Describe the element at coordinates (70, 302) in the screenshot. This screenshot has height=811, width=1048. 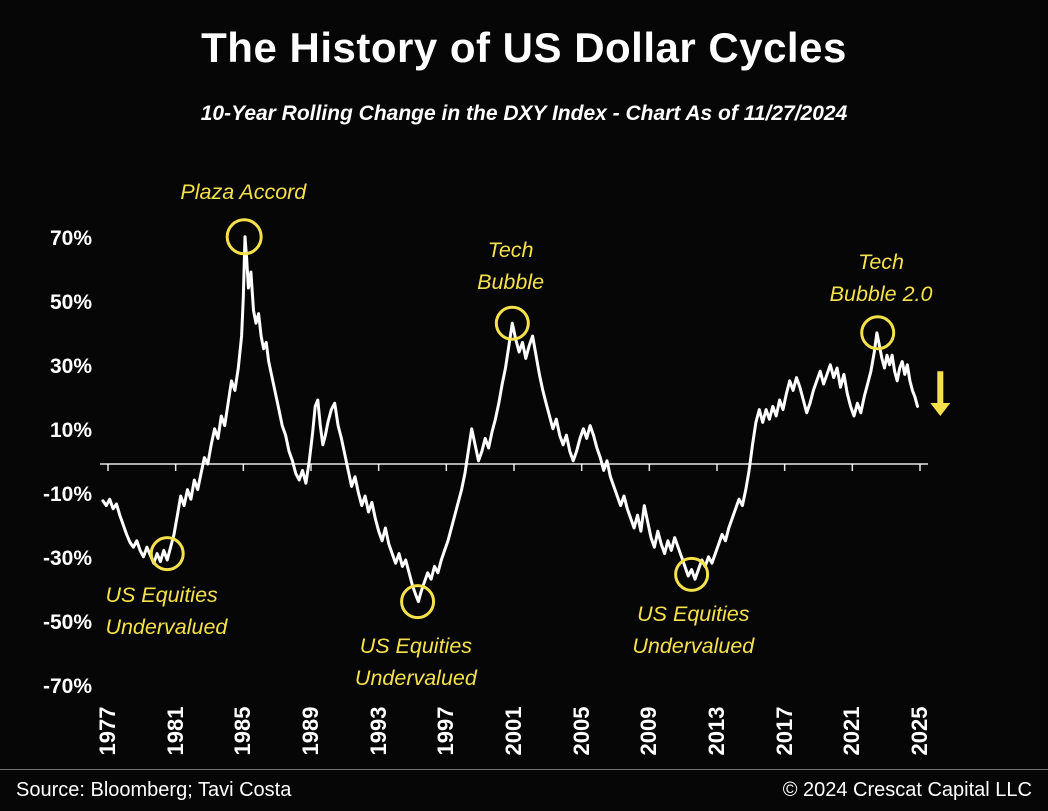
I see `y-tick-label: 50%` at that location.